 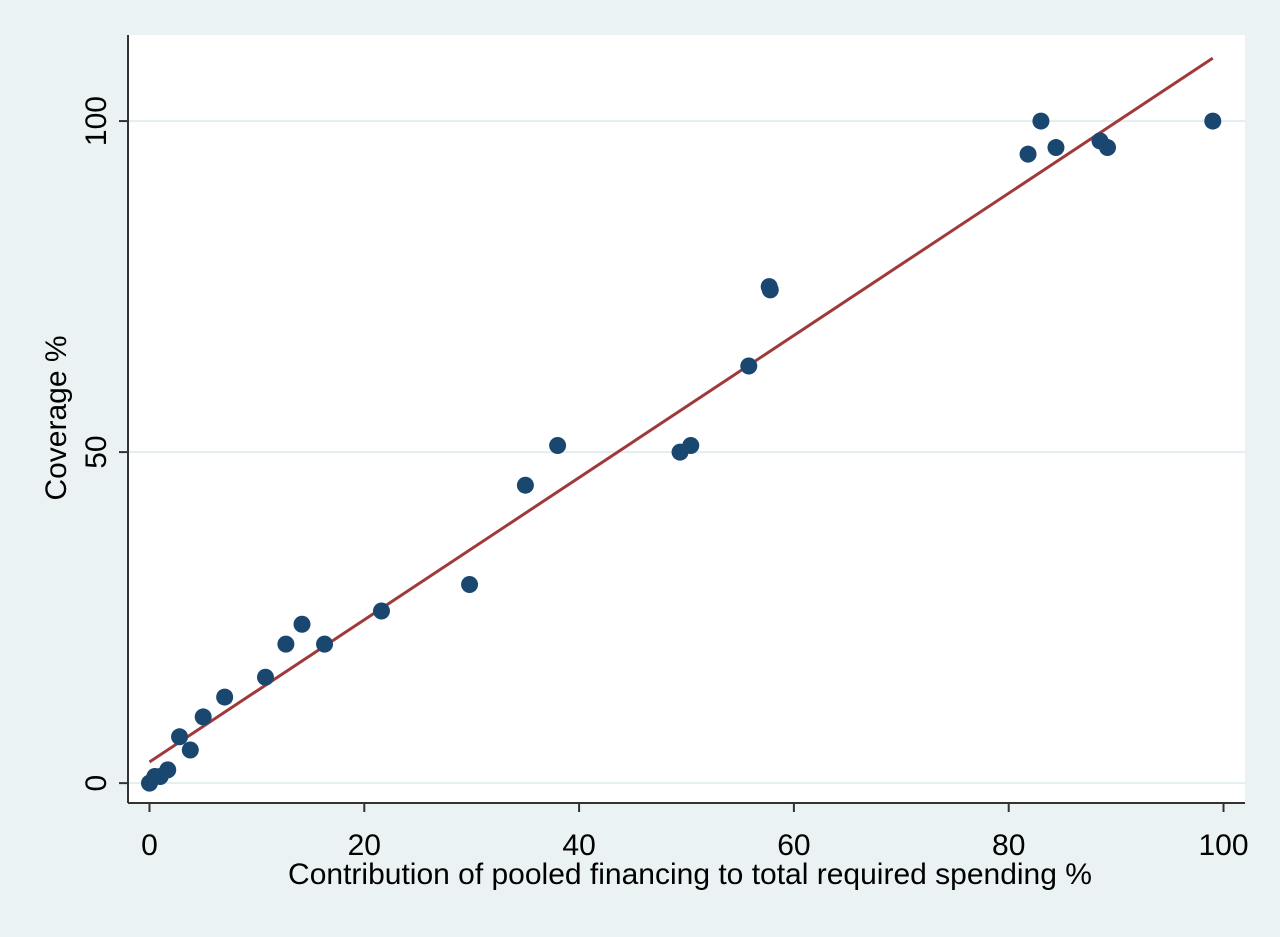 I want to click on y-tick-label: 100, so click(x=96, y=121).